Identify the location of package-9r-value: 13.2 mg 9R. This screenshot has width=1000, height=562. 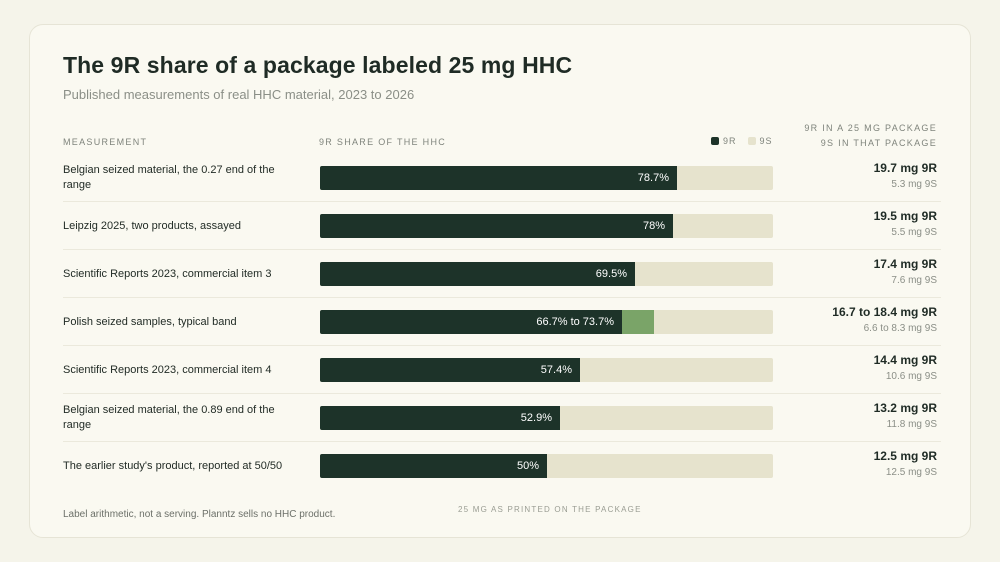
(905, 408).